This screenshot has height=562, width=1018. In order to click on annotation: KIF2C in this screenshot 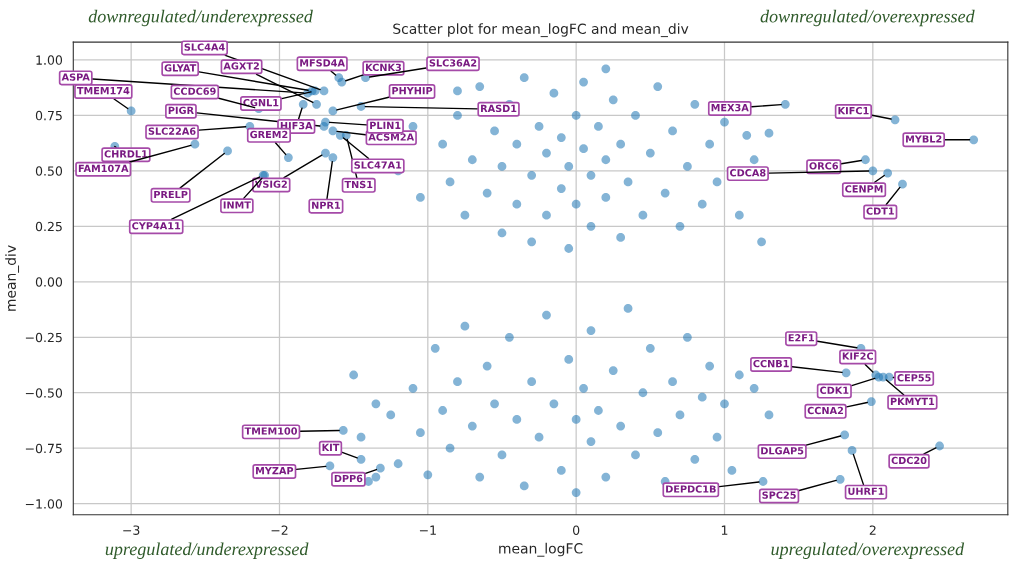, I will do `click(857, 356)`.